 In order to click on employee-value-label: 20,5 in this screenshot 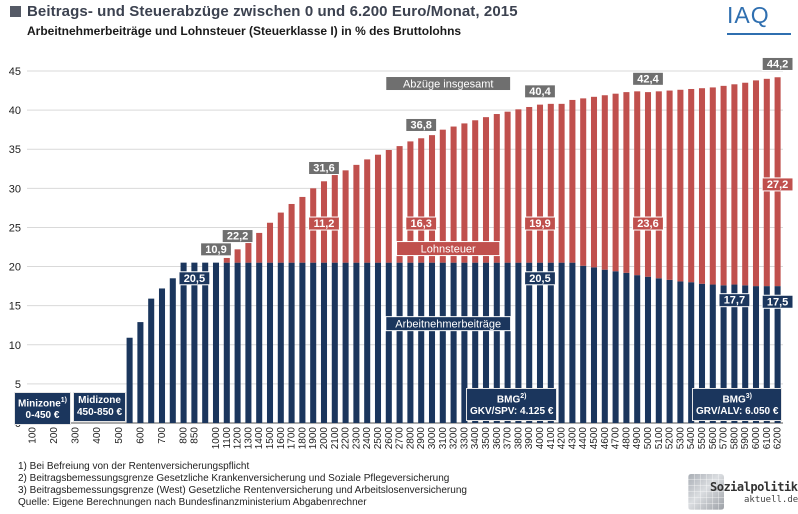, I will do `click(194, 279)`.